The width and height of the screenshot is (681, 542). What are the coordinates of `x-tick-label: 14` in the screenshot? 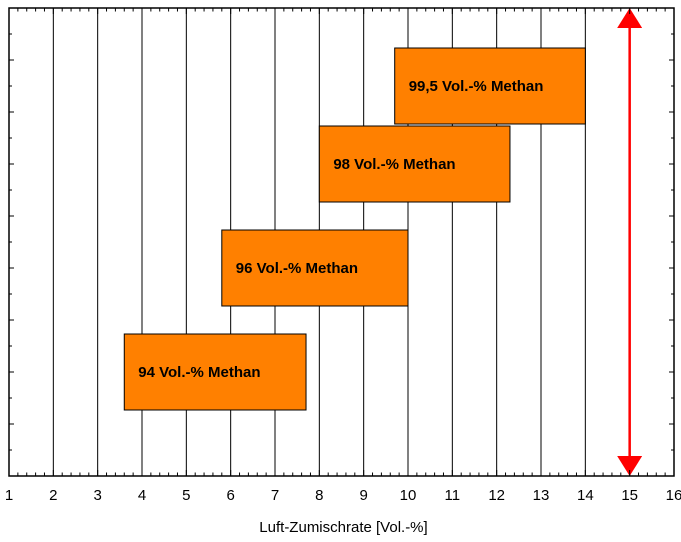 It's located at (585, 495).